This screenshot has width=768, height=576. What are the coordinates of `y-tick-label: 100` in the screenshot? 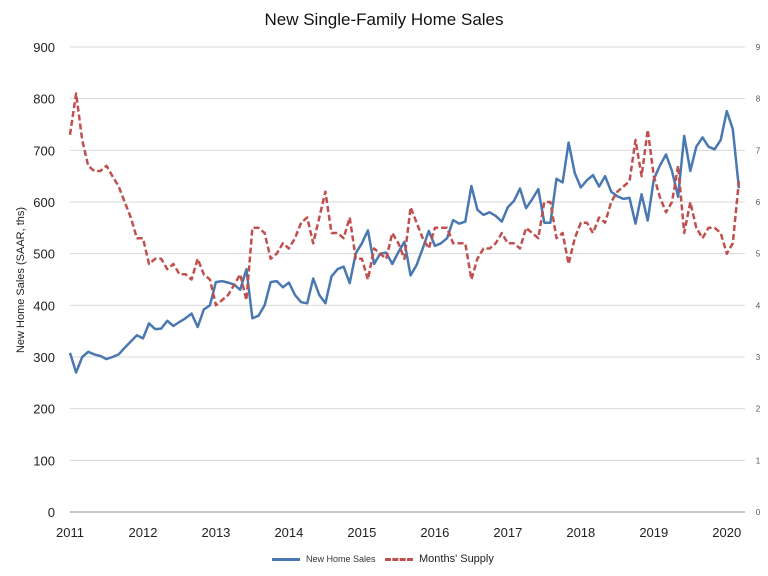 It's located at (44, 460).